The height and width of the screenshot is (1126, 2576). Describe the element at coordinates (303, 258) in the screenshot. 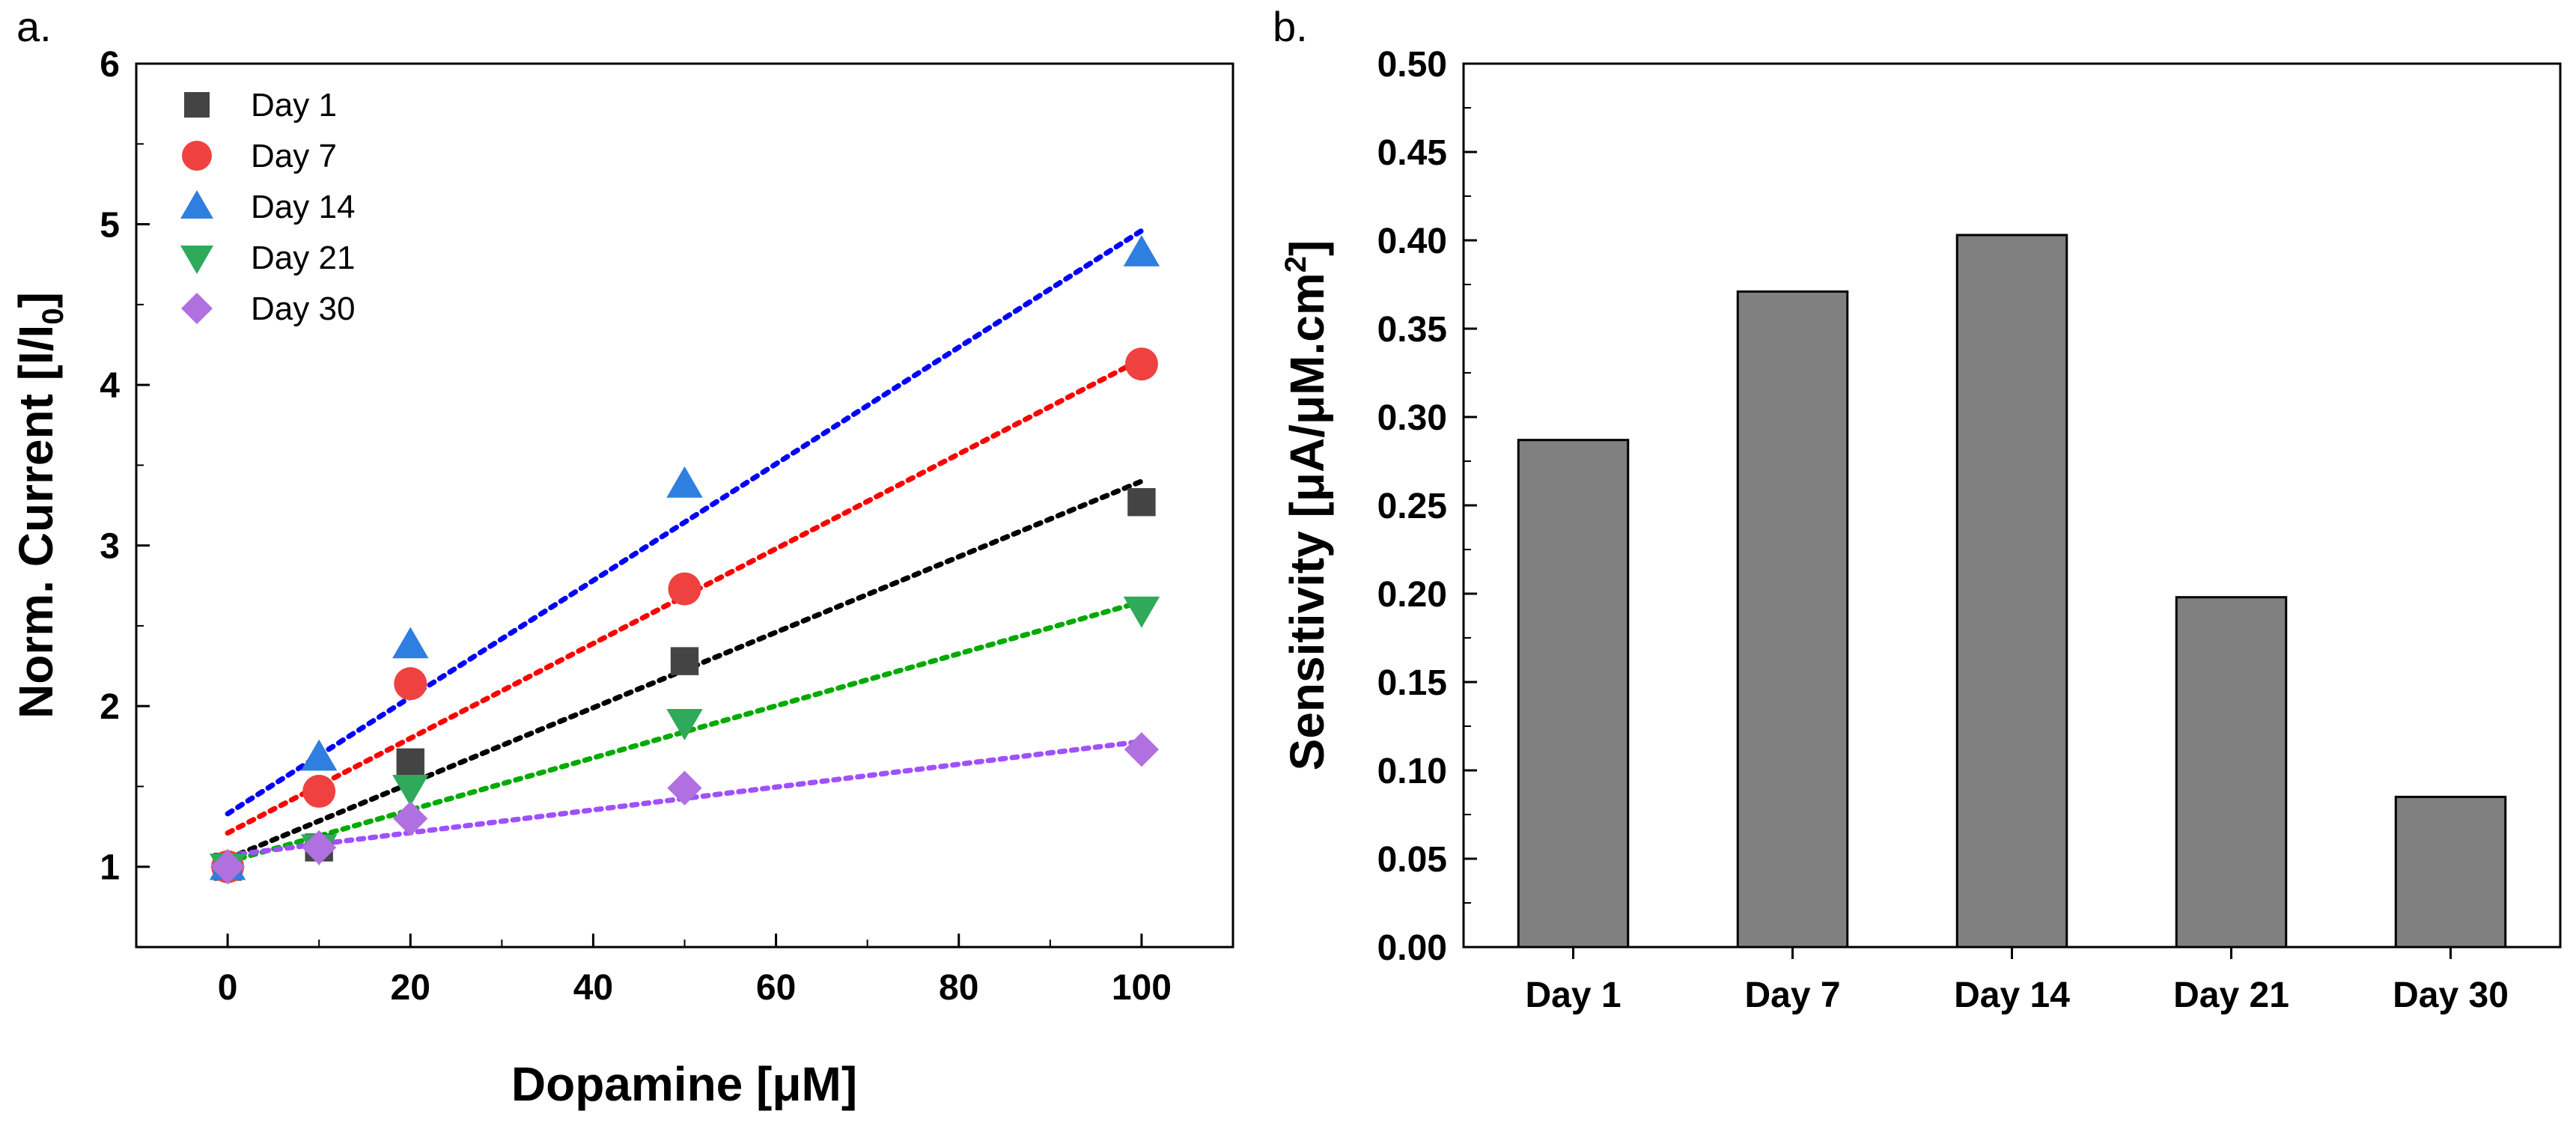

I see `legend-label: Day 21` at that location.